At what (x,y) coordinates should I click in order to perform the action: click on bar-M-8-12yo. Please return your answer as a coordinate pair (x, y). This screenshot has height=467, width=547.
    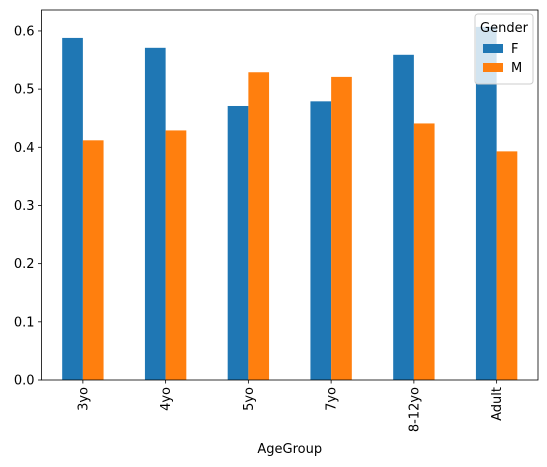
    Looking at the image, I should click on (424, 252).